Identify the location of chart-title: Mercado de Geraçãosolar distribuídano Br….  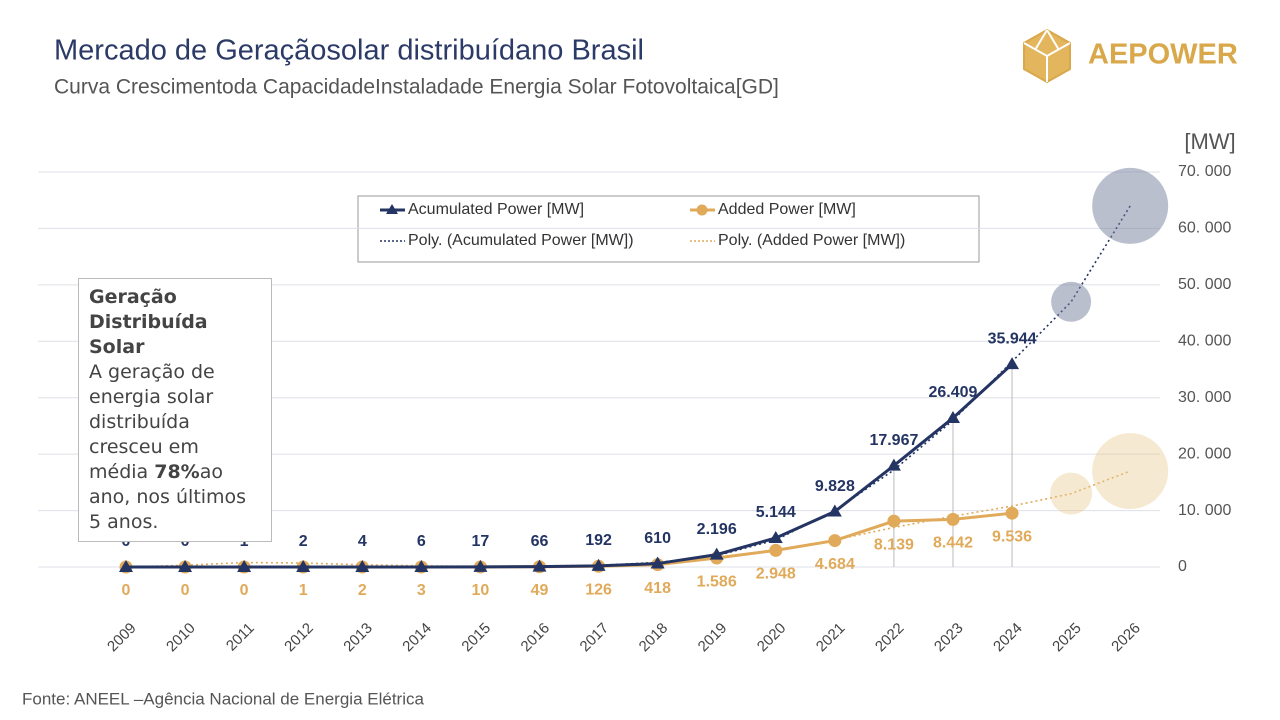
(349, 51).